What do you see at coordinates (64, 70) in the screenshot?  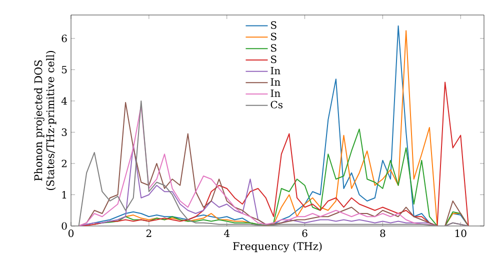 I see `y-tick-label: 5` at bounding box center [64, 70].